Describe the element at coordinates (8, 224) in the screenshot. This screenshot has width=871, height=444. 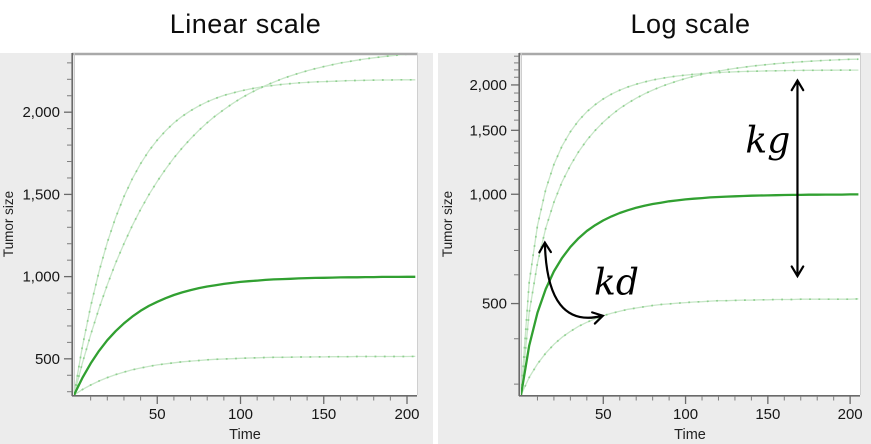
I see `y-axis-title-linear: Tumor size` at that location.